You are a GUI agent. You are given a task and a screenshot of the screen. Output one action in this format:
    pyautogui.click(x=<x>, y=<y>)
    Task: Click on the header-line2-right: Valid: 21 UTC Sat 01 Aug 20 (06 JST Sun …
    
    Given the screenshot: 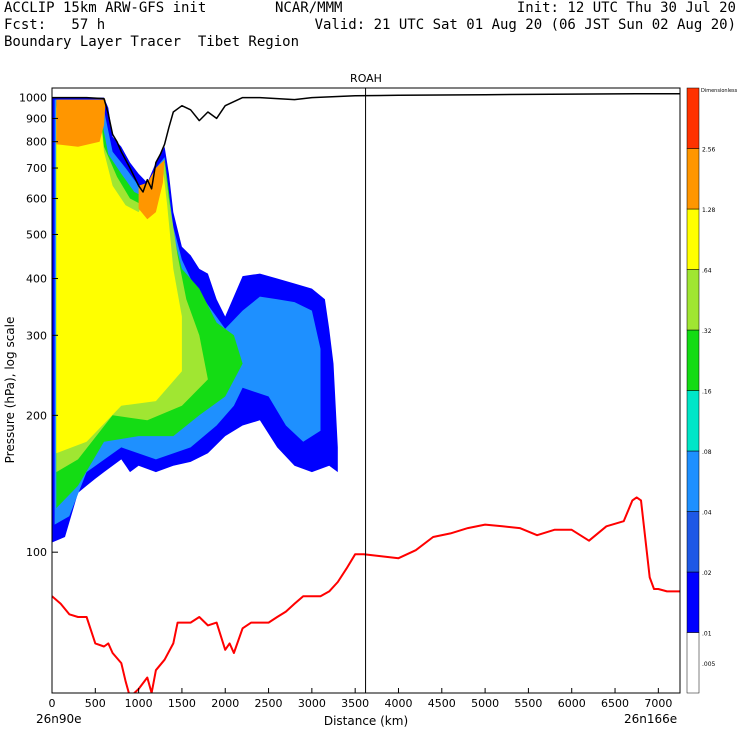 What is the action you would take?
    pyautogui.click(x=525, y=25)
    